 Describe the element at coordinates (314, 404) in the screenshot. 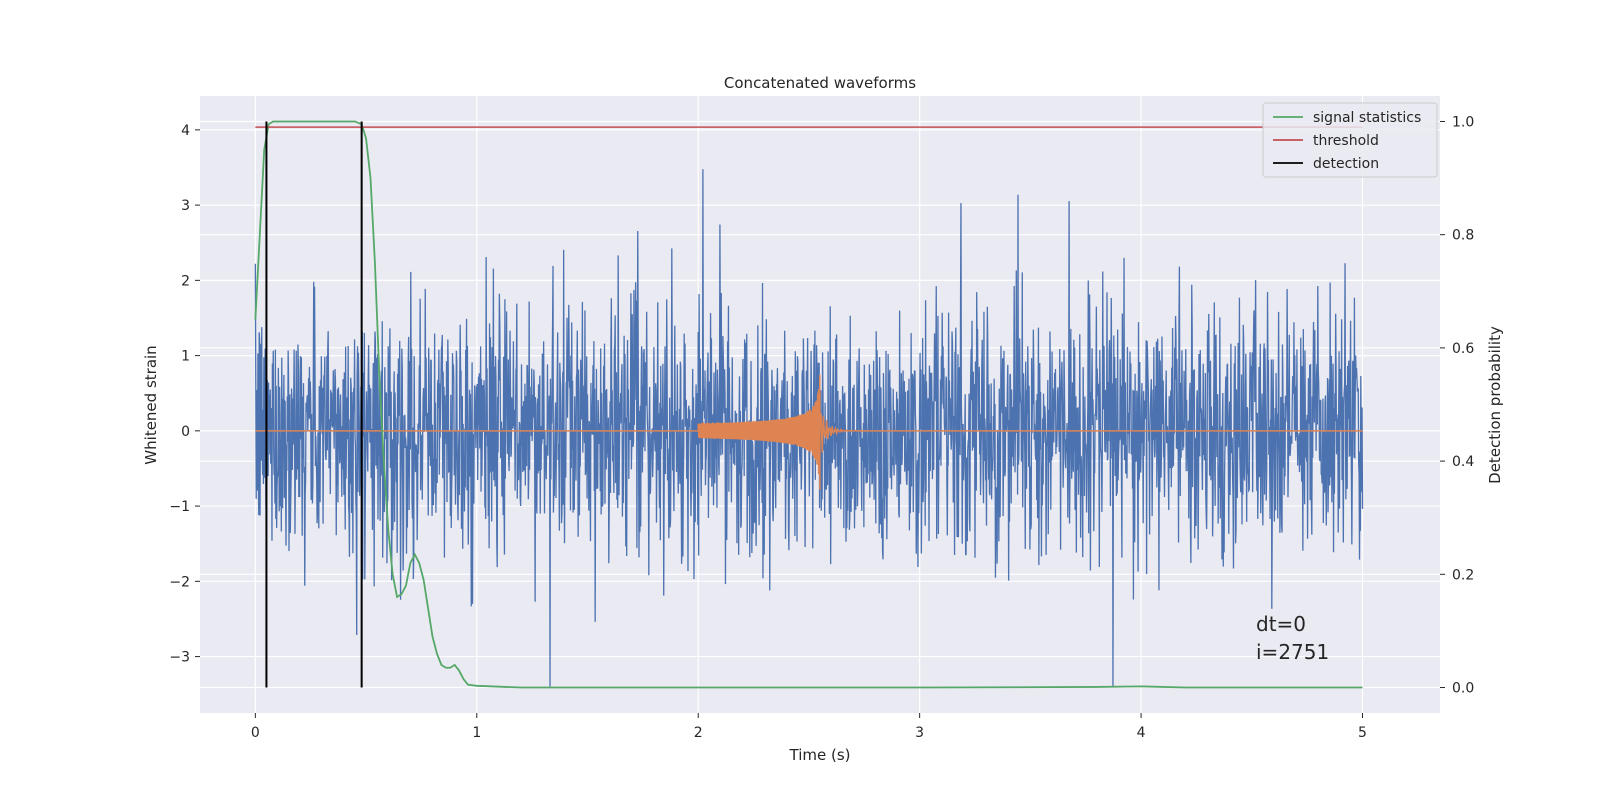

I see `detection-lines` at that location.